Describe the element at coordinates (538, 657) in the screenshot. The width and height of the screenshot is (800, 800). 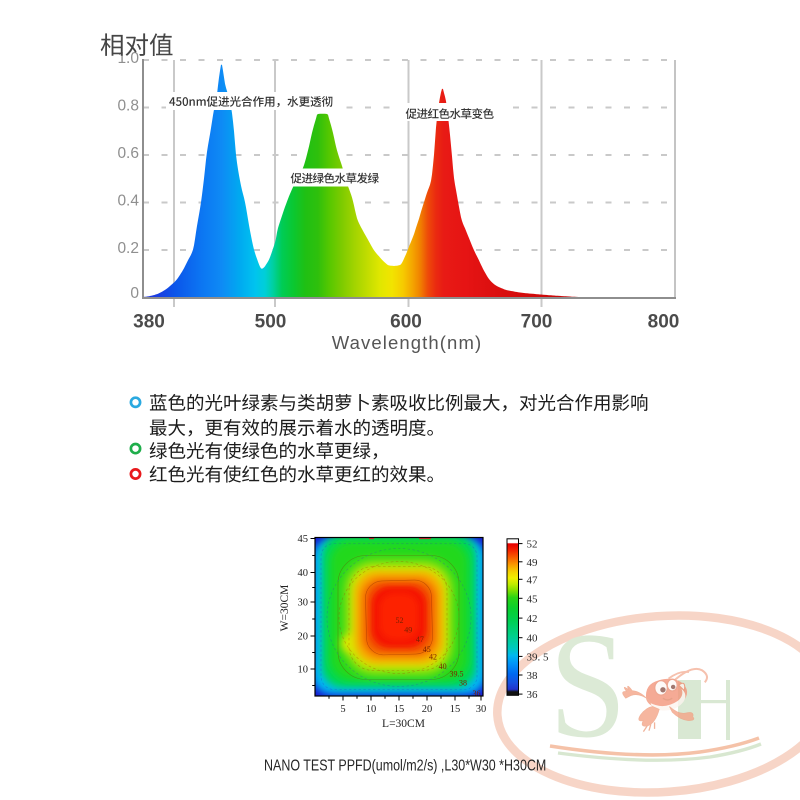
I see `svg-text: 39. 5` at that location.